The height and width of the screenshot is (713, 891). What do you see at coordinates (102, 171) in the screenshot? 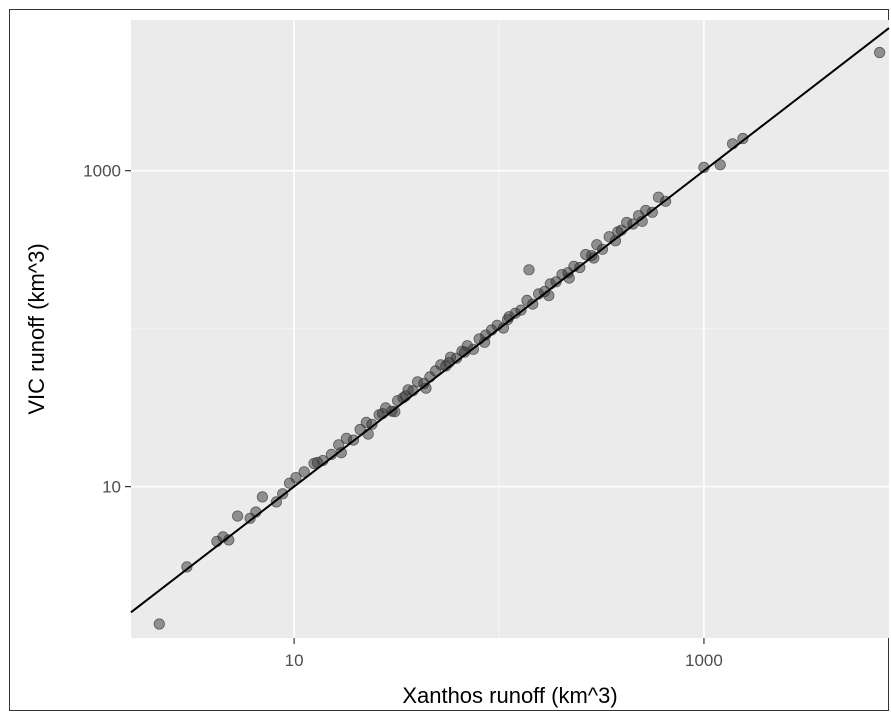
I see `y-tick-label: 1000` at bounding box center [102, 171].